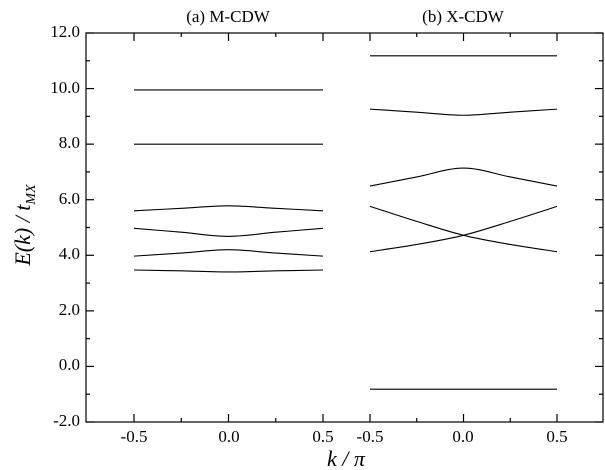 The height and width of the screenshot is (470, 605). I want to click on y-tick-label: -2.0, so click(66, 420).